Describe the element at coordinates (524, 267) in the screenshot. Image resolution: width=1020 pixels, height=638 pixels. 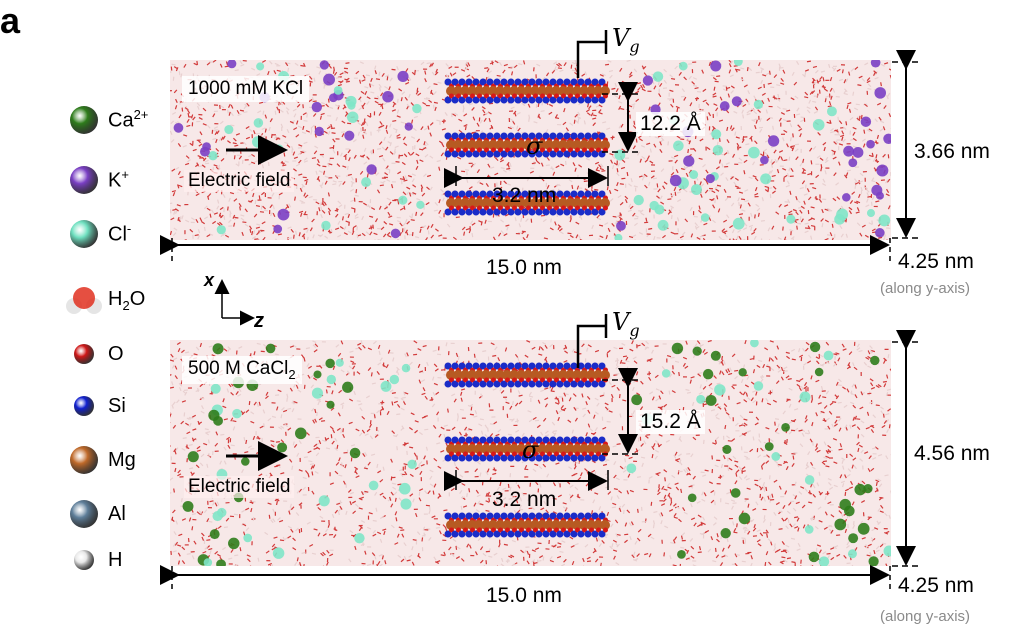
I see `length-label-top: 15.0 nm` at that location.